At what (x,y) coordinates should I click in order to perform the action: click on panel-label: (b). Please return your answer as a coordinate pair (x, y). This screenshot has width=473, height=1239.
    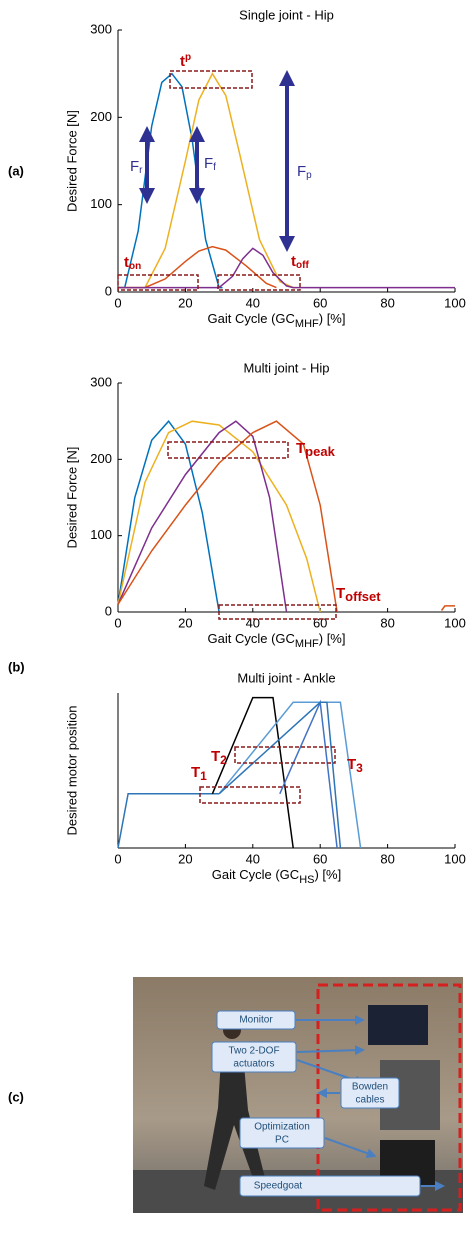
    Looking at the image, I should click on (16, 666).